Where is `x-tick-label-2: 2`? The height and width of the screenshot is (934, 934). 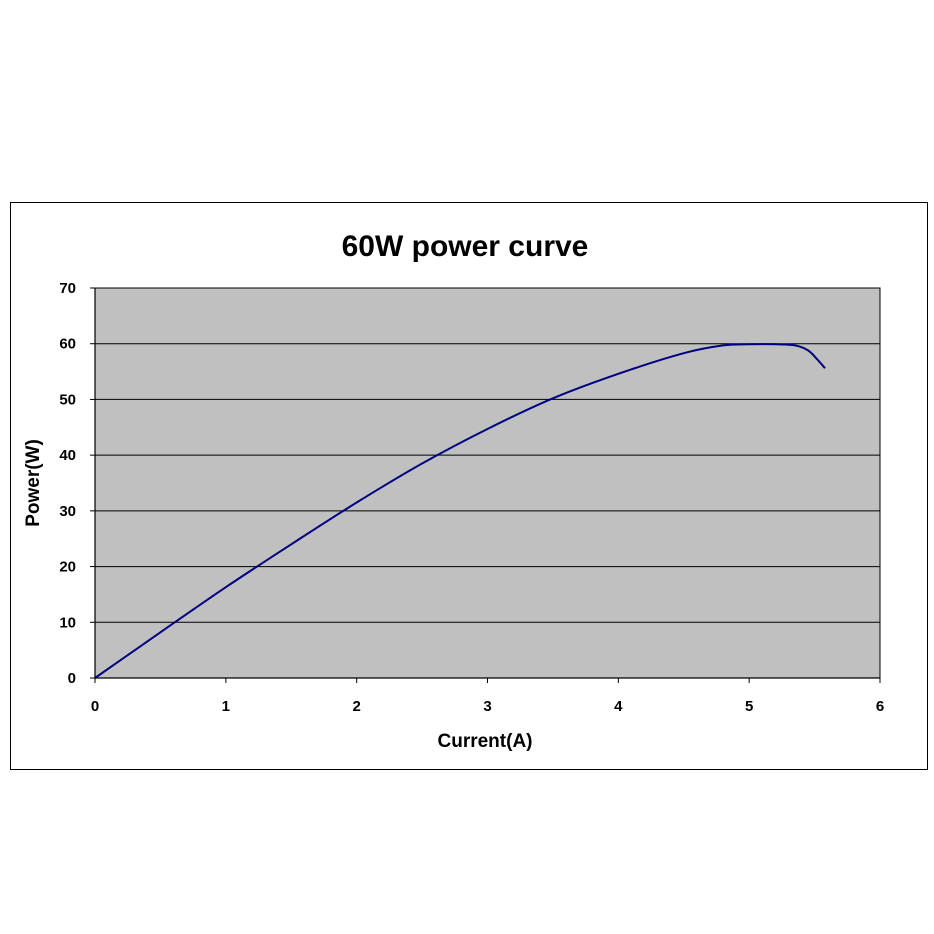
x-tick-label-2: 2 is located at coordinates (356, 706).